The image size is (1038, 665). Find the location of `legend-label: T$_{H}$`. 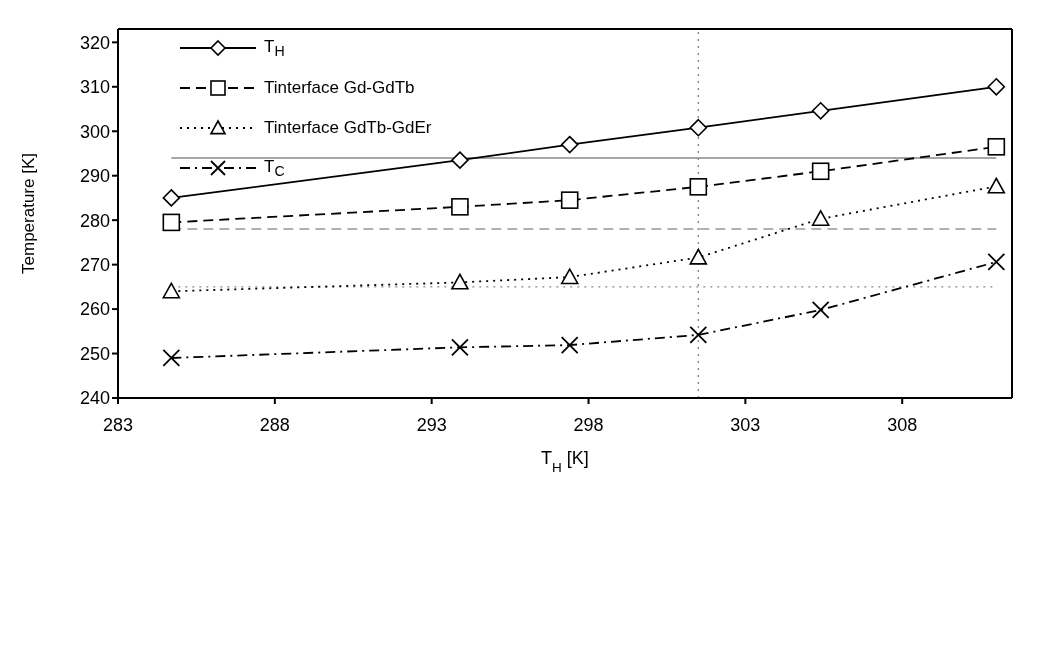

legend-label: T$_{H}$ is located at coordinates (274, 48).